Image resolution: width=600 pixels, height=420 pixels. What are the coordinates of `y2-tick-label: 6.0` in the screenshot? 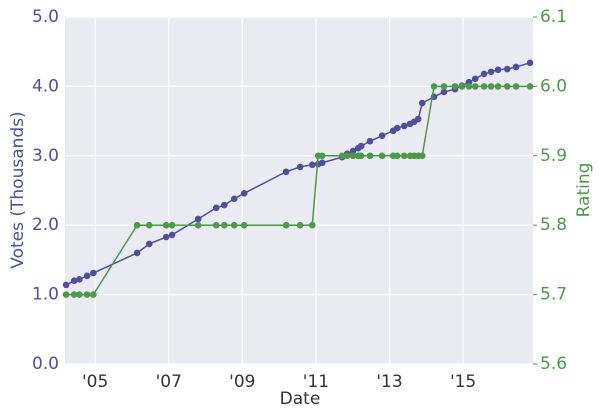 It's located at (553, 86).